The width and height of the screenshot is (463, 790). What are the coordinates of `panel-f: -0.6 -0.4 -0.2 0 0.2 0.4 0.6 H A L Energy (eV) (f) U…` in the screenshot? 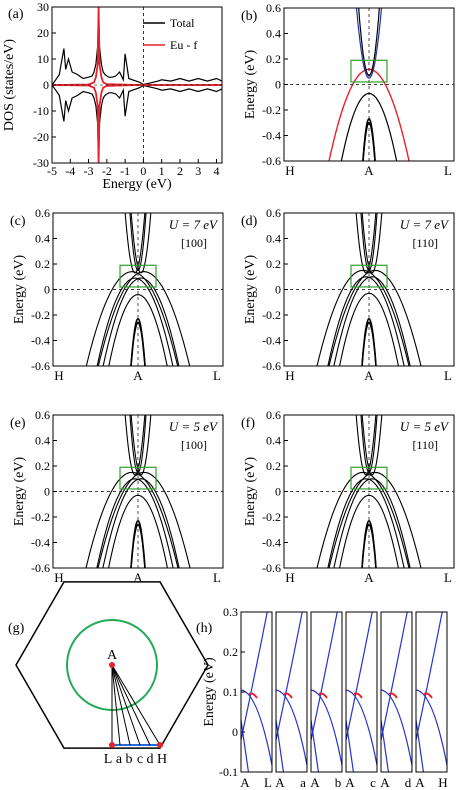 It's located at (348, 496).